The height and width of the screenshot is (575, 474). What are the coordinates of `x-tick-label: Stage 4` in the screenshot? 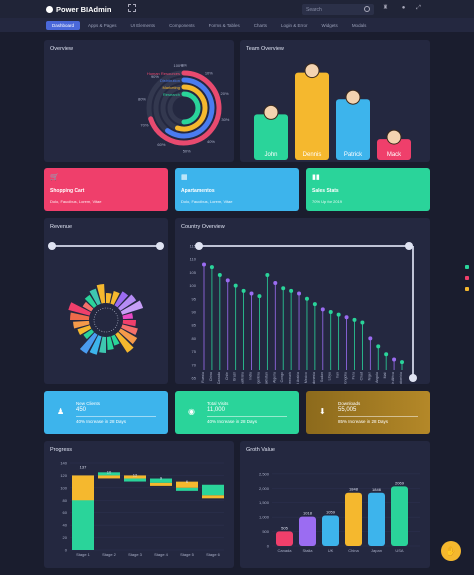 It's located at (161, 554).